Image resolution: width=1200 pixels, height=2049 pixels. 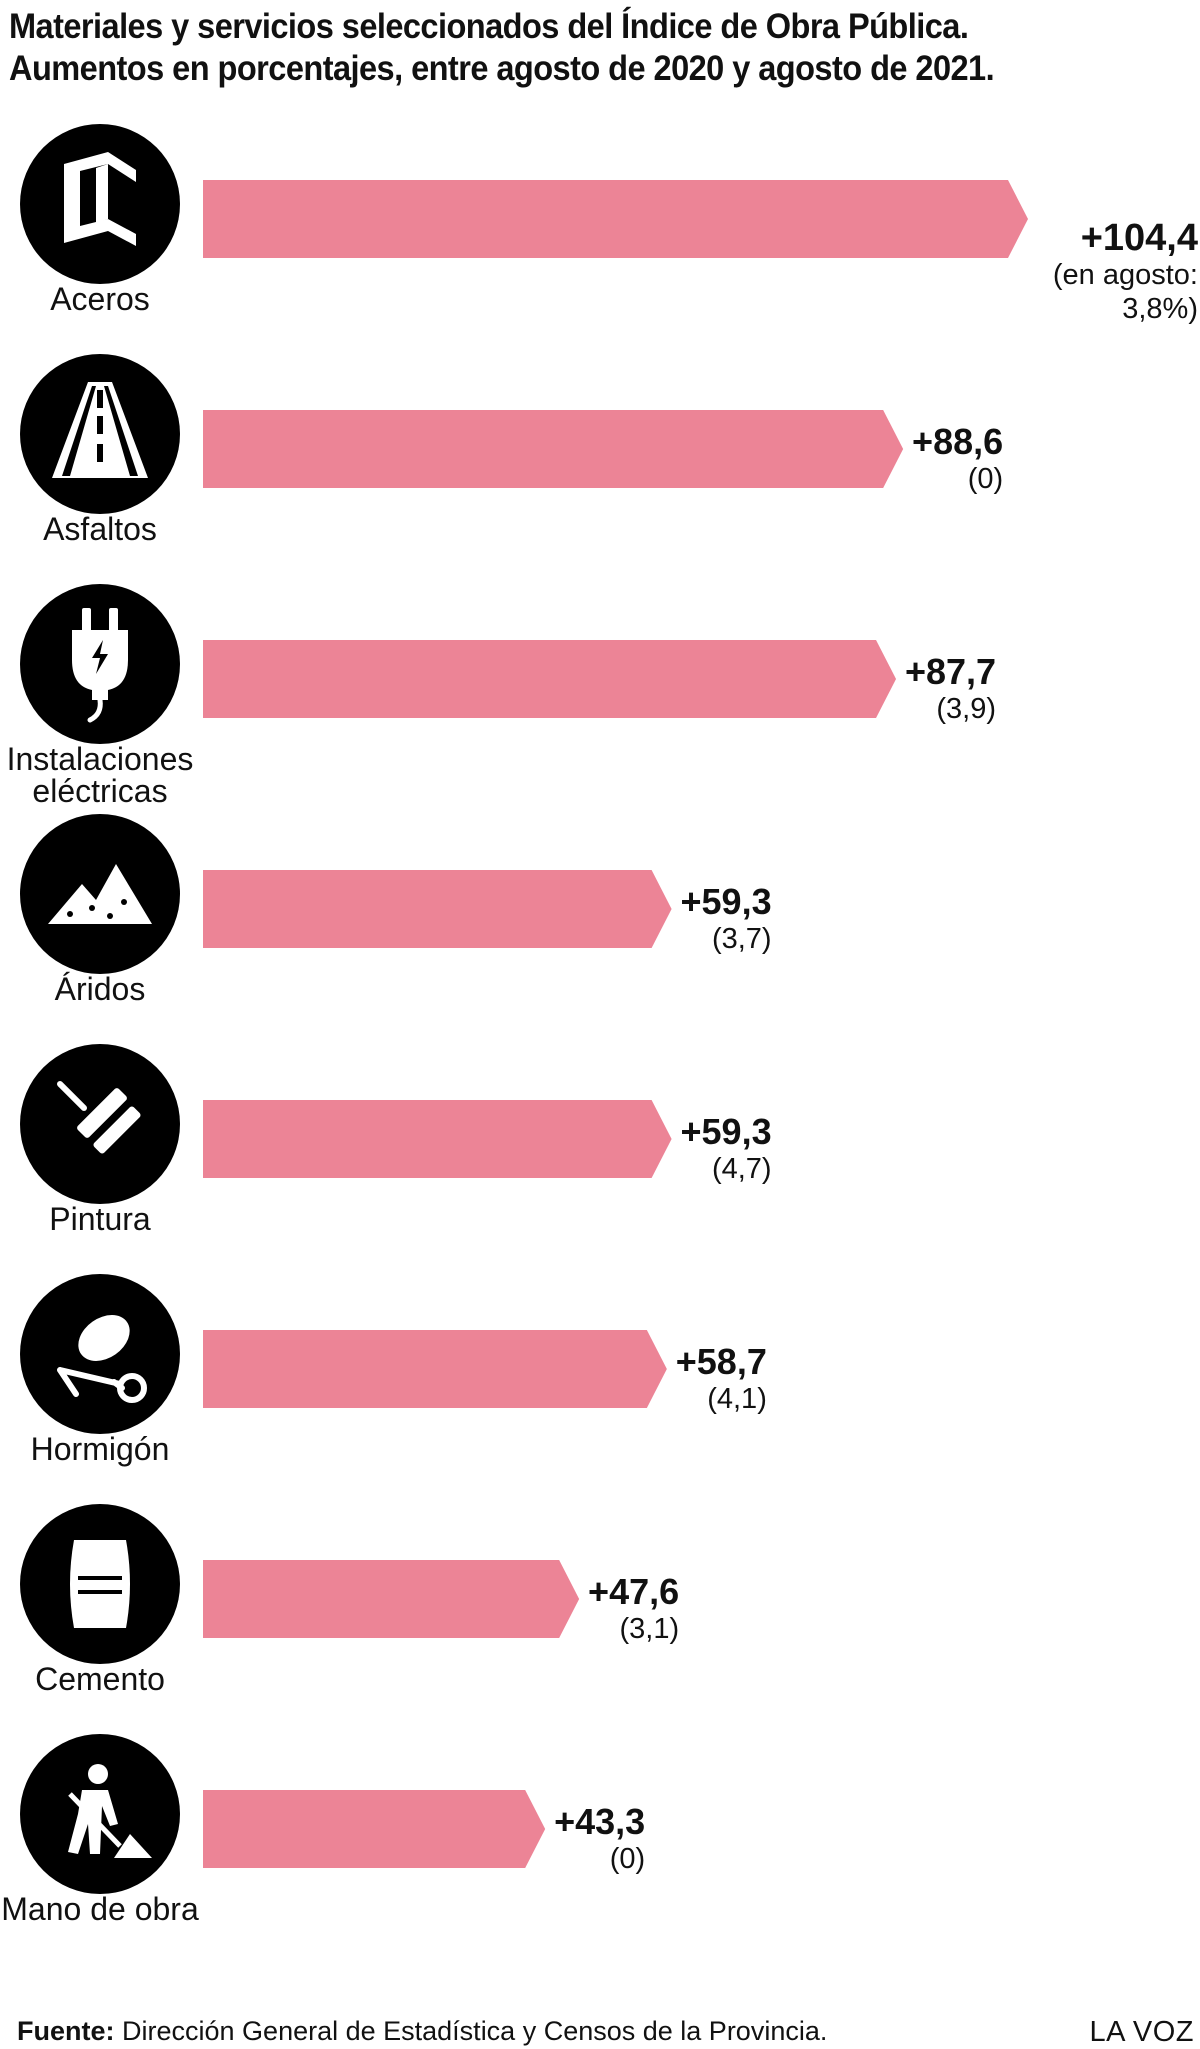 I want to click on row-7: Cemento +47,6(3,1), so click(x=349, y=1600).